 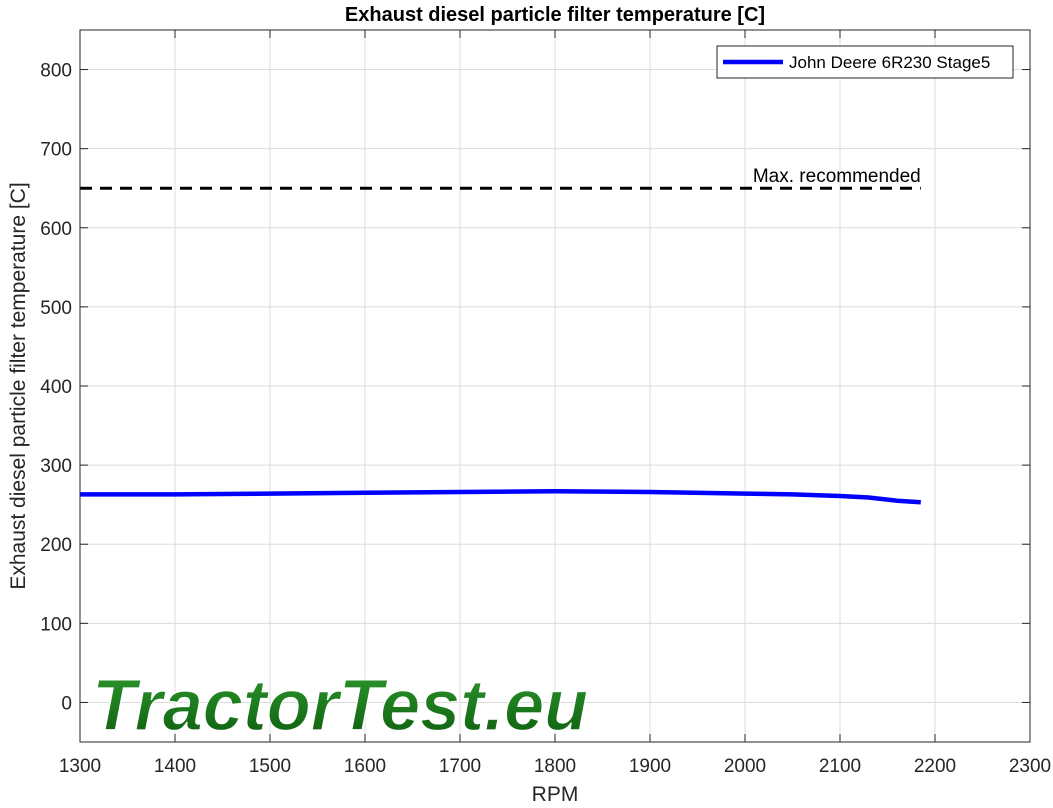 What do you see at coordinates (56, 308) in the screenshot?
I see `y-tick-label: 500` at bounding box center [56, 308].